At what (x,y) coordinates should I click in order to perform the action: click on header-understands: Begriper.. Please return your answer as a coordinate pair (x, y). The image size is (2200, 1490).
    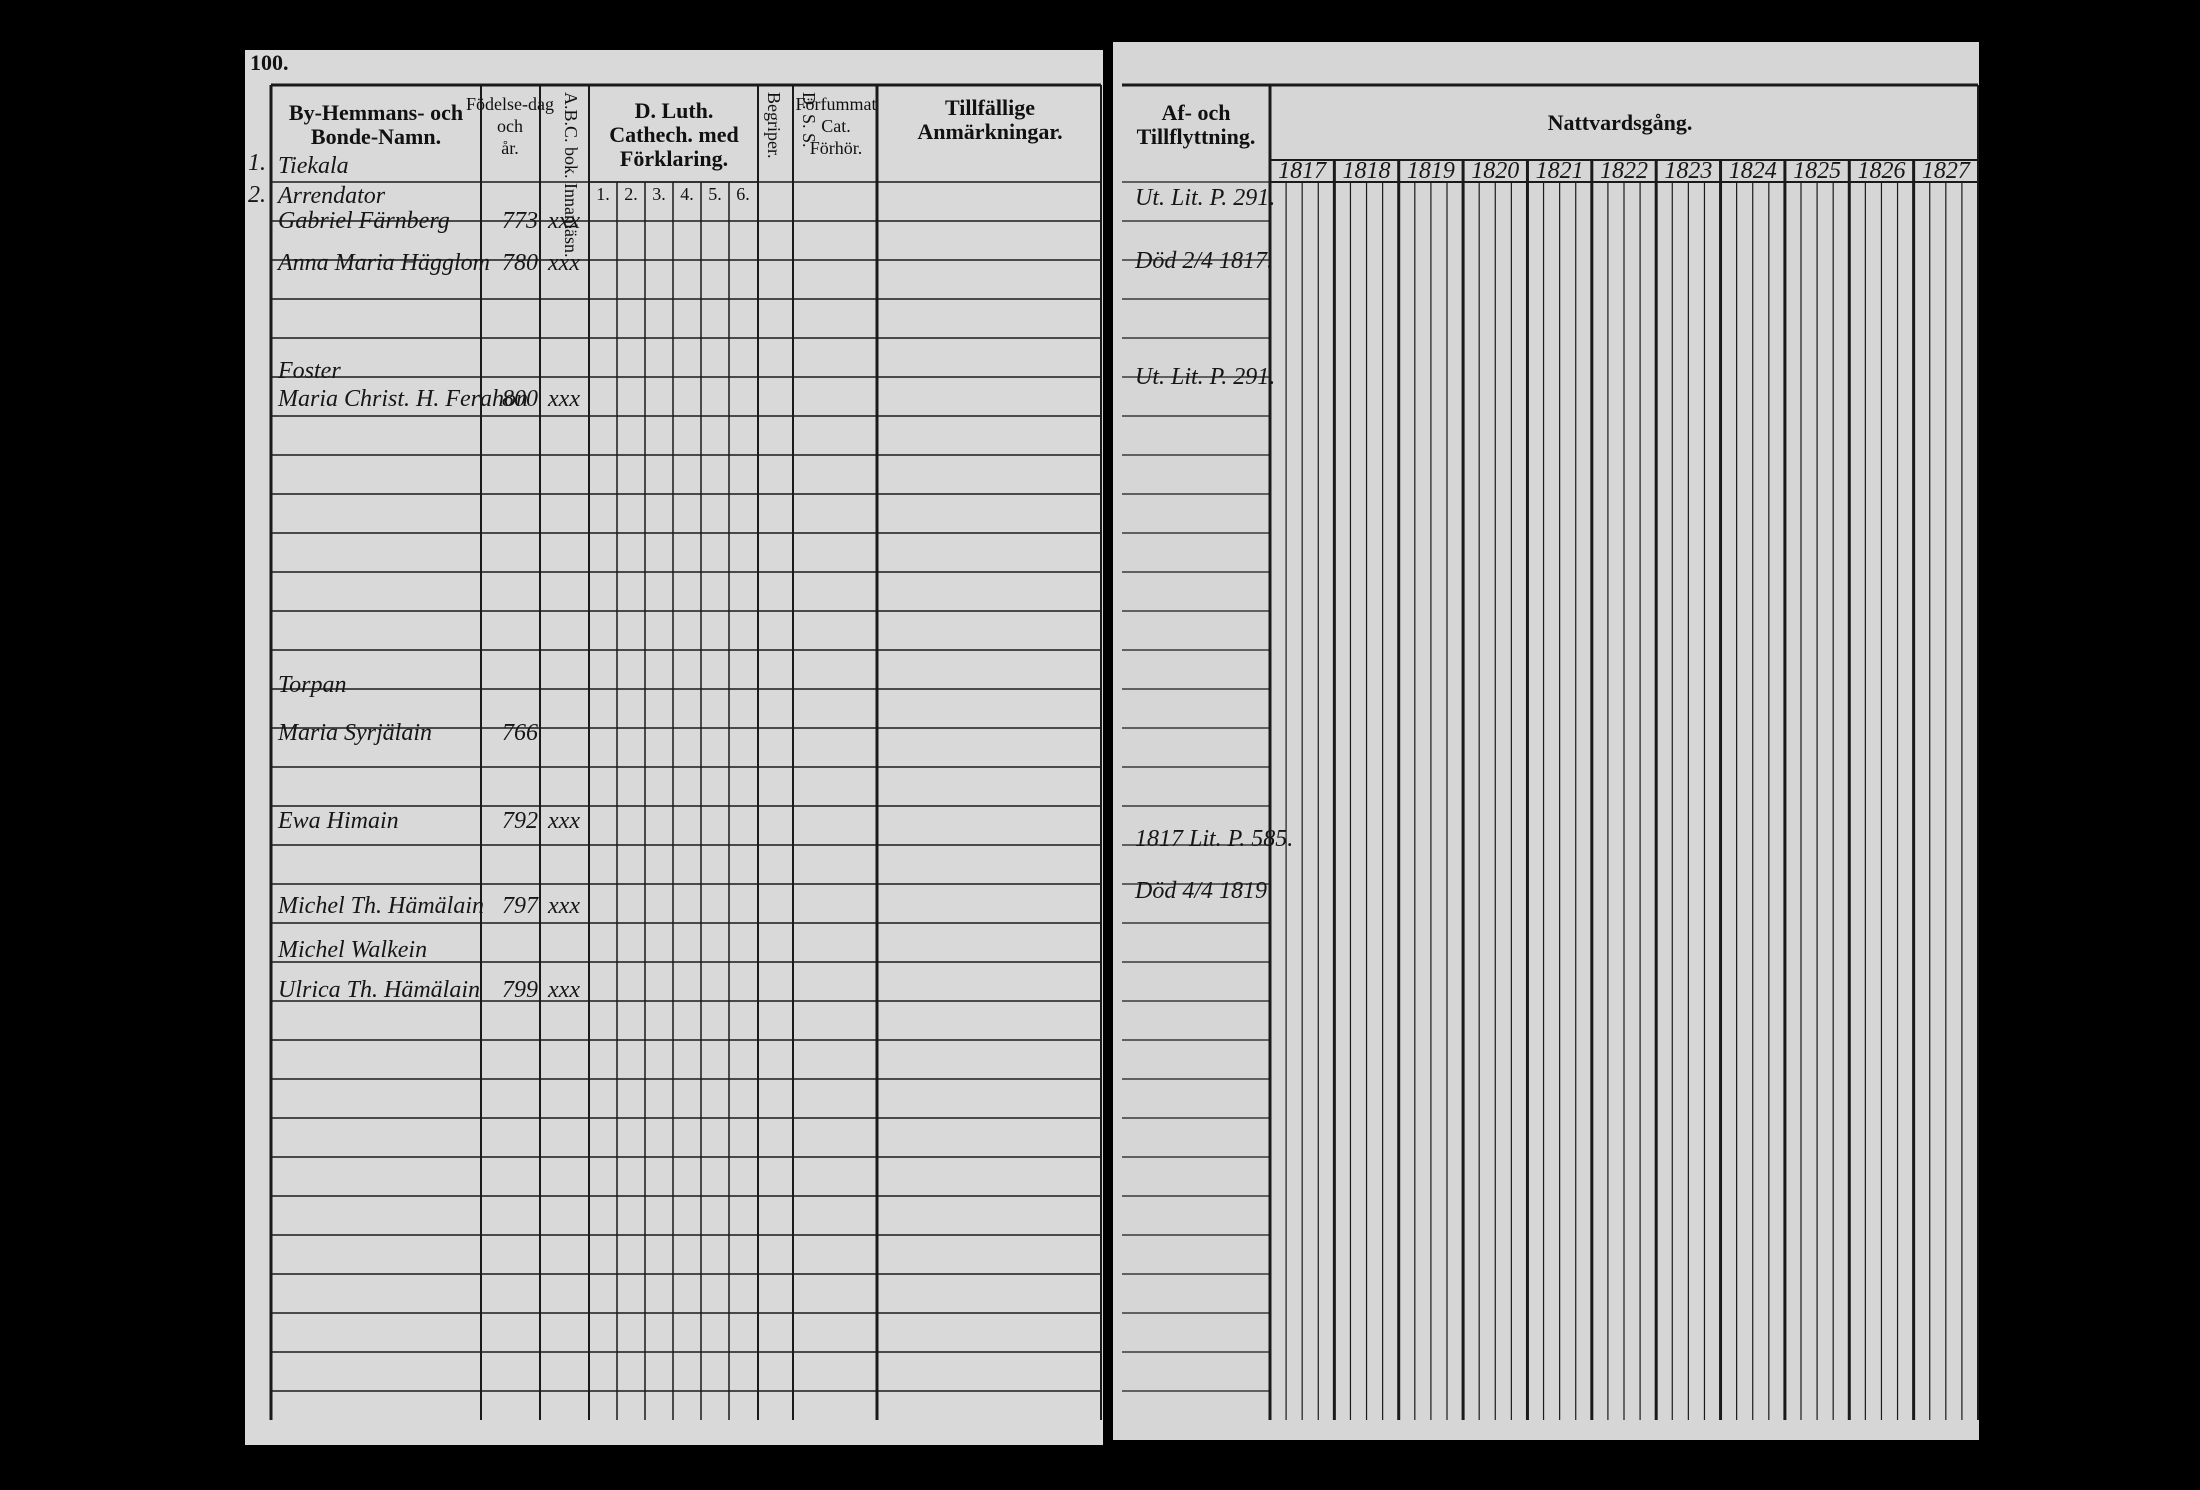
    Looking at the image, I should click on (774, 125).